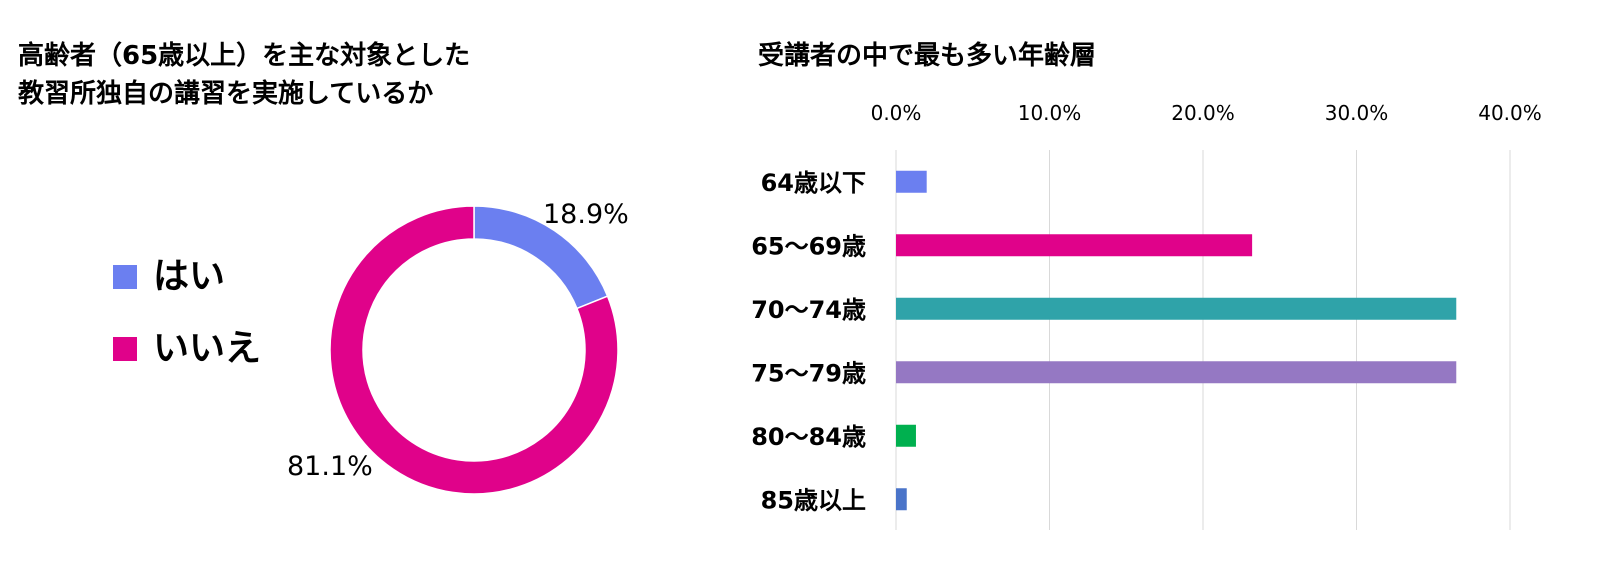 This screenshot has height=579, width=1600. I want to click on donut-label-yes: 18.9%, so click(586, 214).